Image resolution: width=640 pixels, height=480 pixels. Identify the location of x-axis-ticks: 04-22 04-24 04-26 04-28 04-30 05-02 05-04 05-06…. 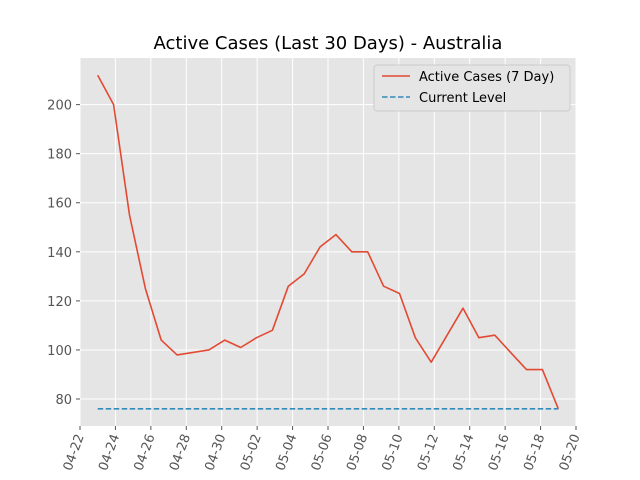
(322, 449).